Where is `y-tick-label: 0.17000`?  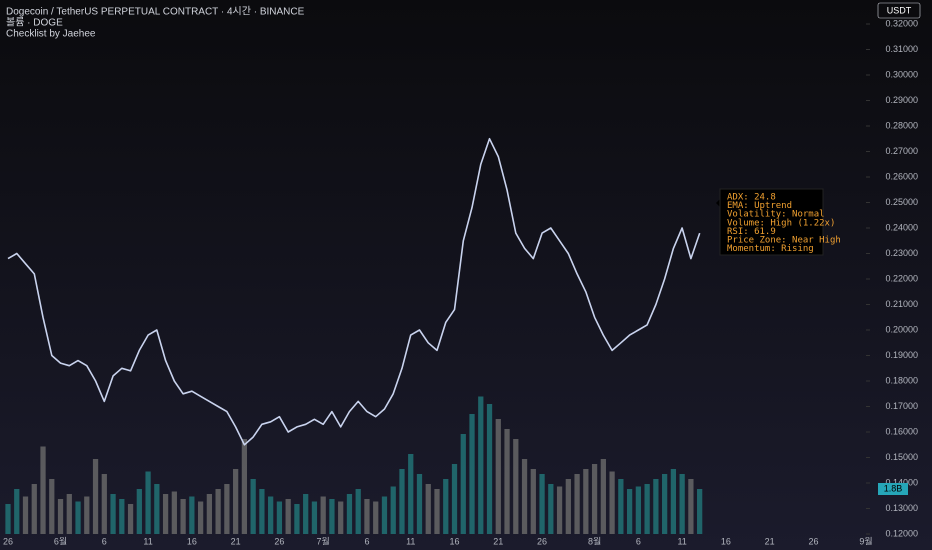
y-tick-label: 0.17000 is located at coordinates (901, 406).